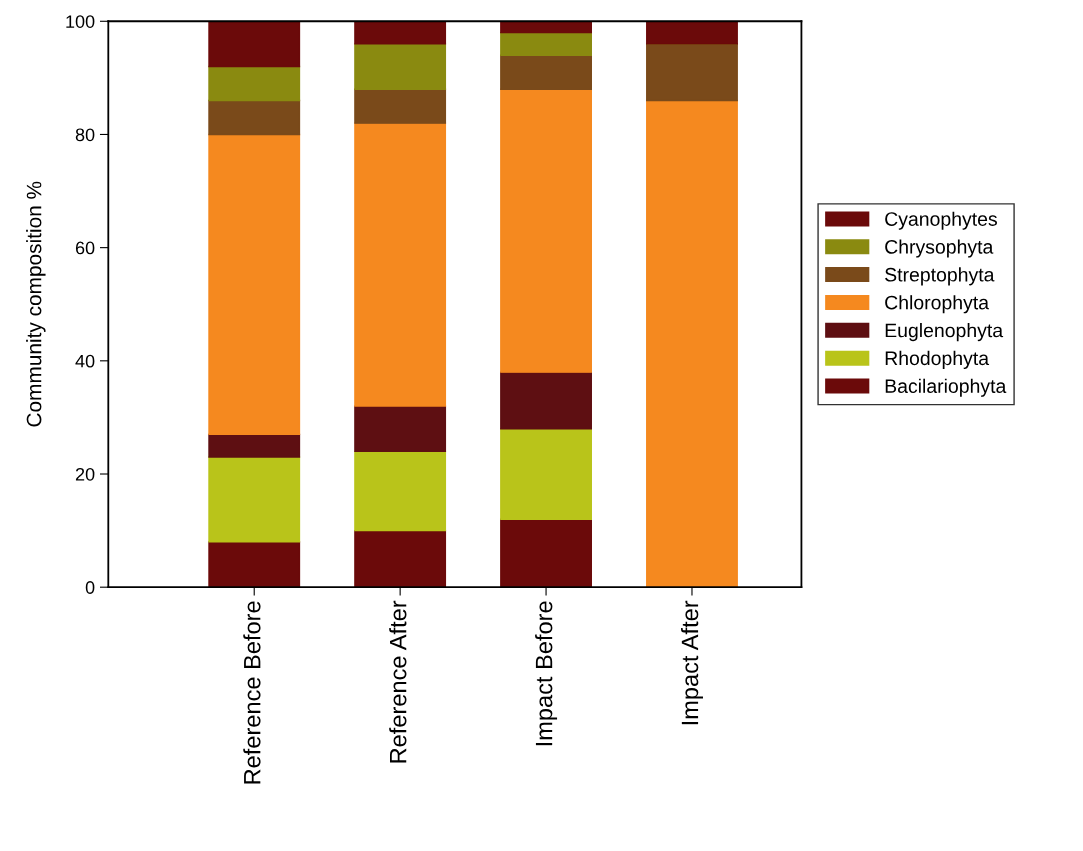  Describe the element at coordinates (939, 248) in the screenshot. I see `legend-label: Chrysophyta` at that location.